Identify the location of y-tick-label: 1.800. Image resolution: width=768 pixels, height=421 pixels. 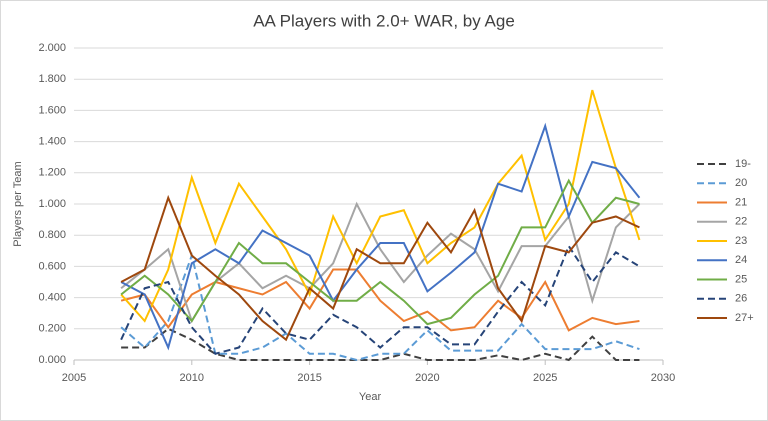
(52, 79).